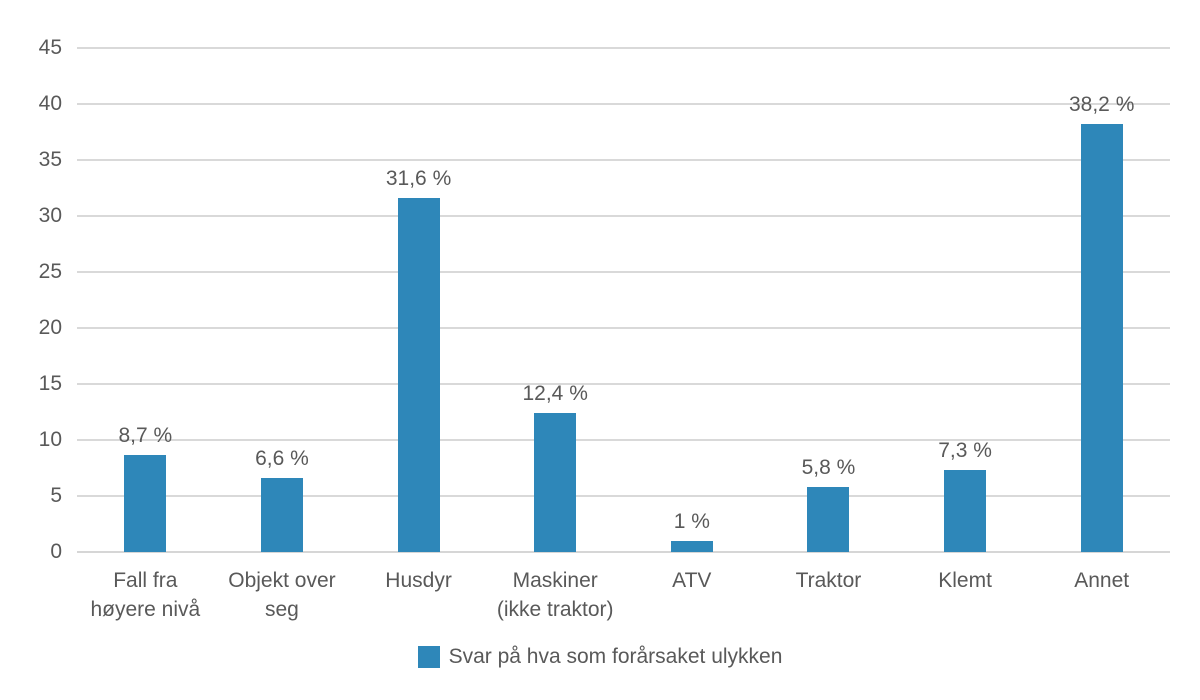  Describe the element at coordinates (965, 300) in the screenshot. I see `bar-slot: 7,3 %` at that location.